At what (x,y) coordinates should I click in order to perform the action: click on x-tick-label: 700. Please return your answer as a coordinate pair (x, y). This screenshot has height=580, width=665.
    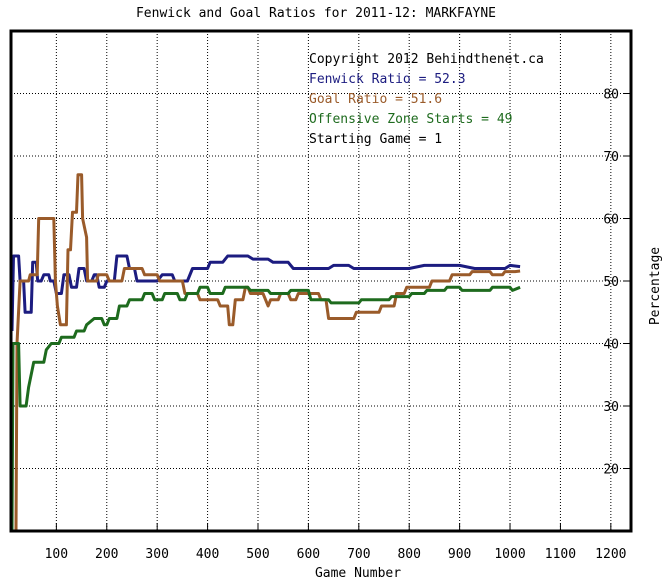
    Looking at the image, I should click on (358, 554).